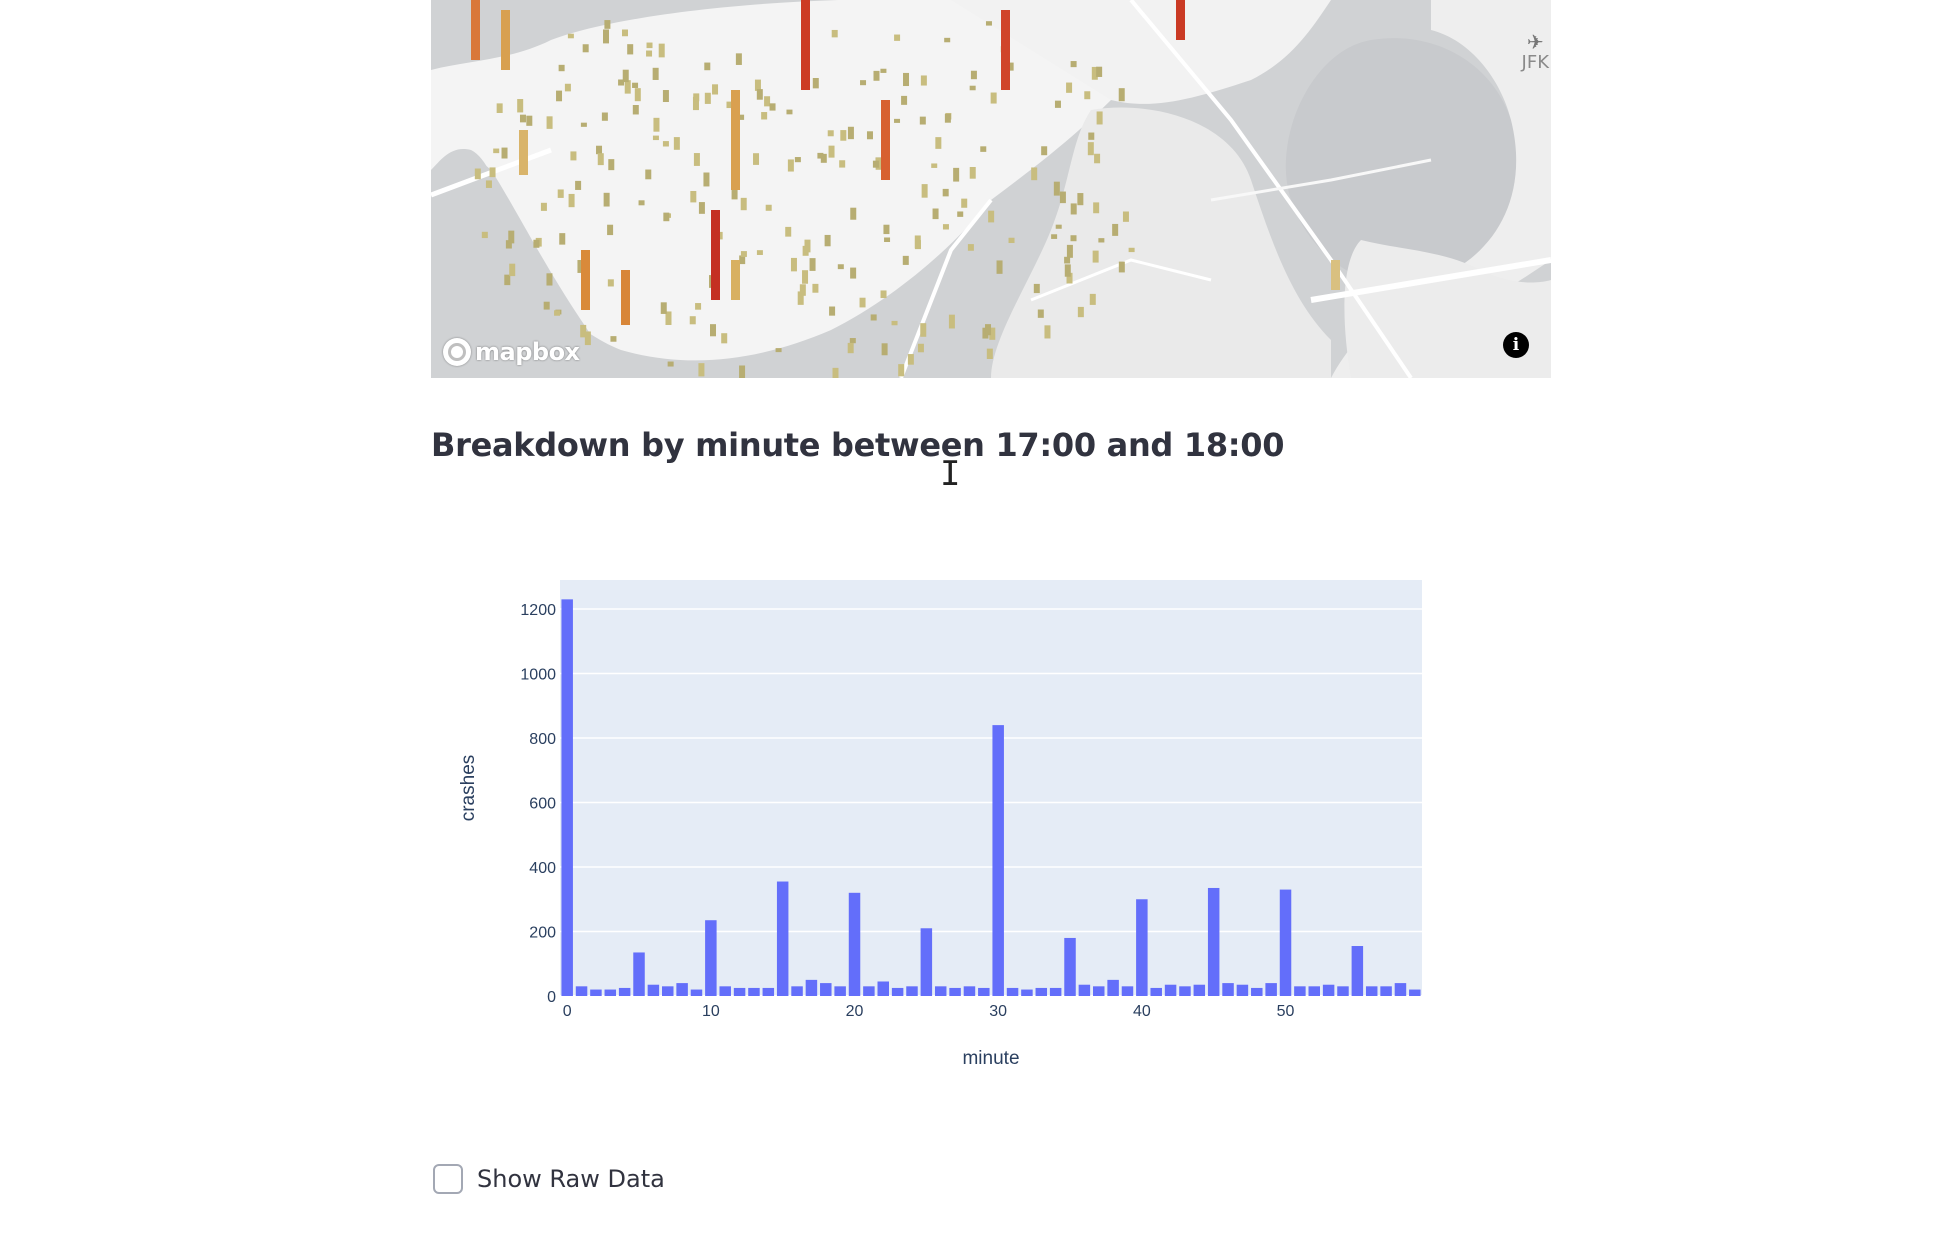 The image size is (1956, 1260). Describe the element at coordinates (1516, 345) in the screenshot. I see `info-icon: i` at that location.